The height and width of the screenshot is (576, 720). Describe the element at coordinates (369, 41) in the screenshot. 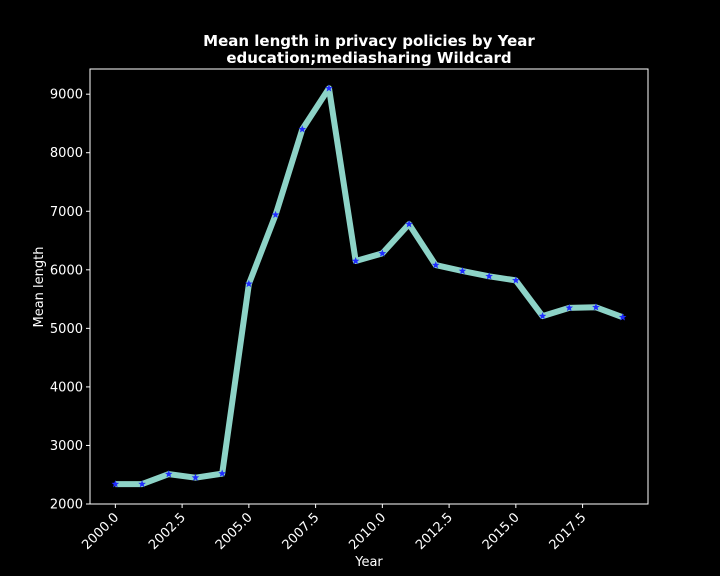

I see `chart-title-line1: Mean length in privacy policies by Year` at that location.